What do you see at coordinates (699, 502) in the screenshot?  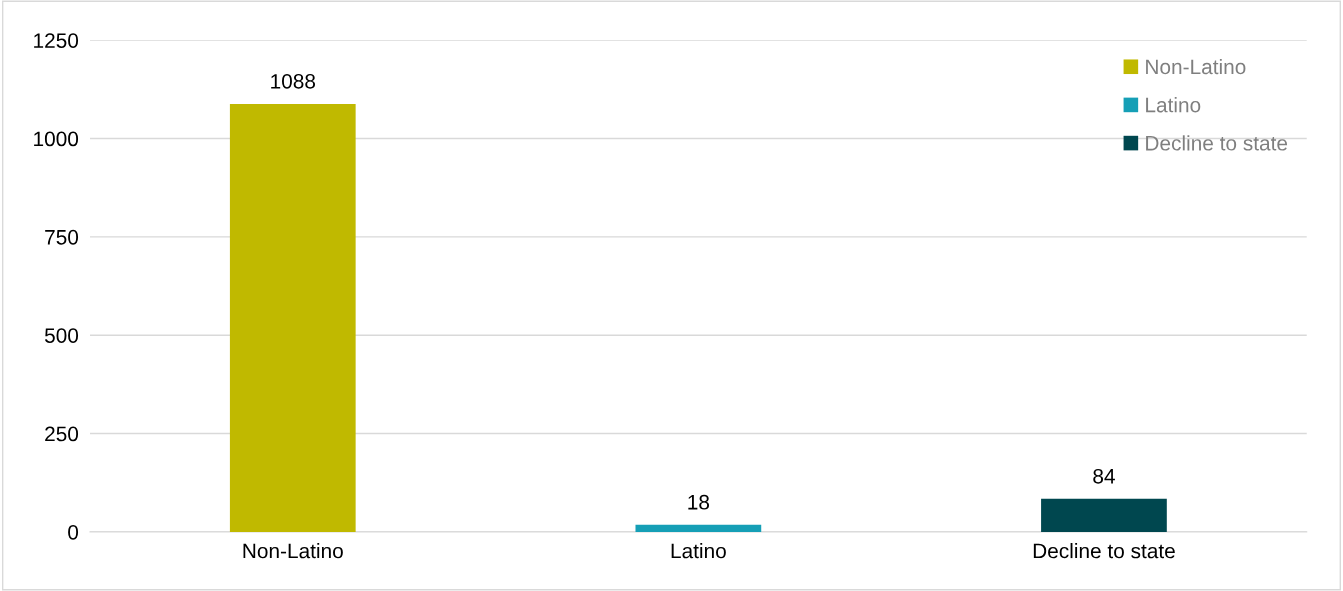 I see `data-label: 18` at bounding box center [699, 502].